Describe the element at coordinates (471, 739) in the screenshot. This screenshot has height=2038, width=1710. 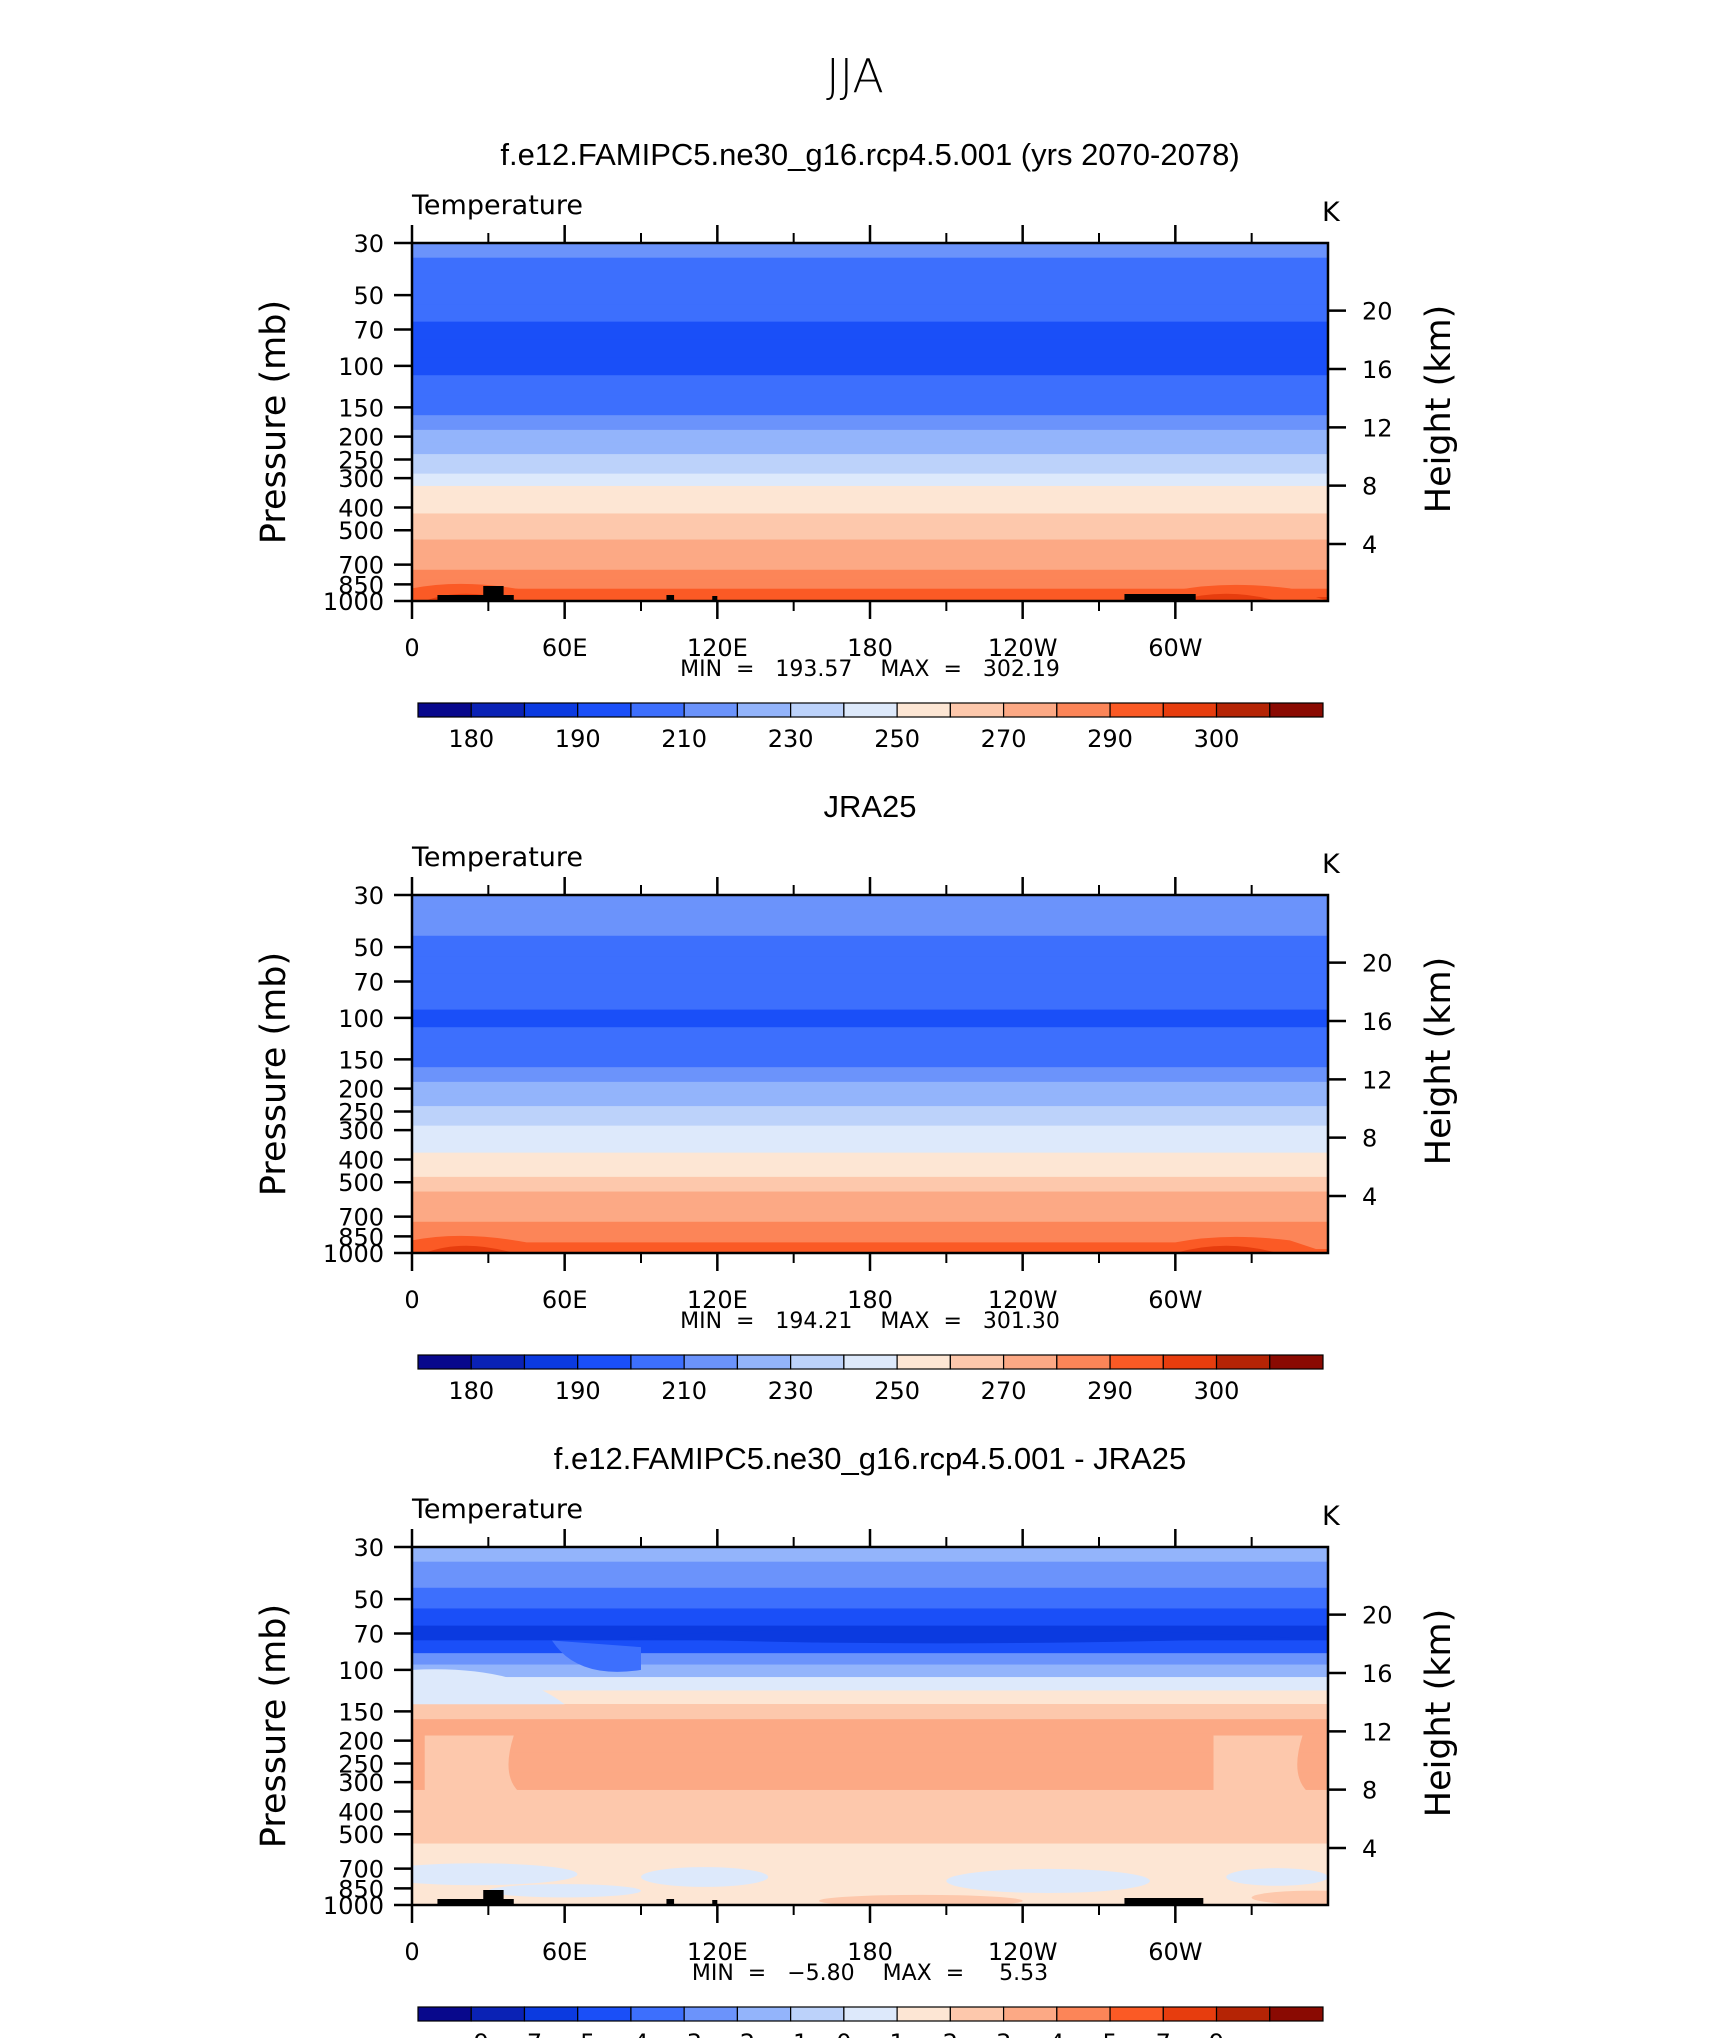
I see `colorbar-label: 180` at that location.